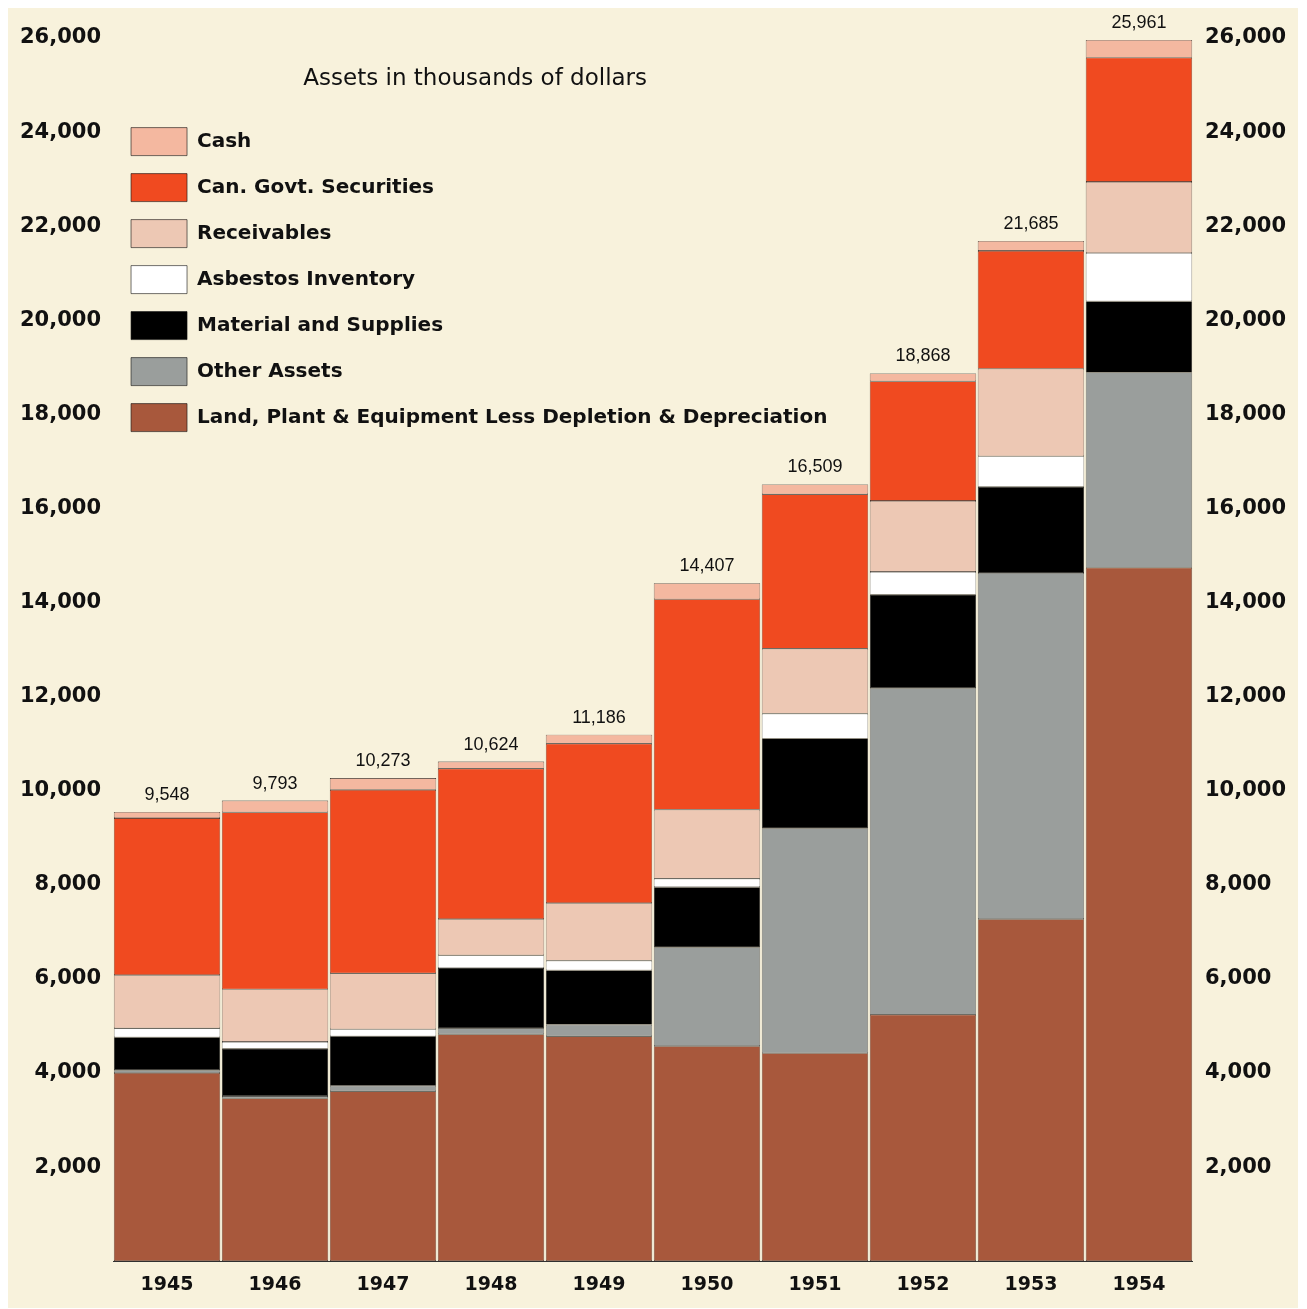  Describe the element at coordinates (68, 1165) in the screenshot. I see `y-tick-label: 2,000` at that location.